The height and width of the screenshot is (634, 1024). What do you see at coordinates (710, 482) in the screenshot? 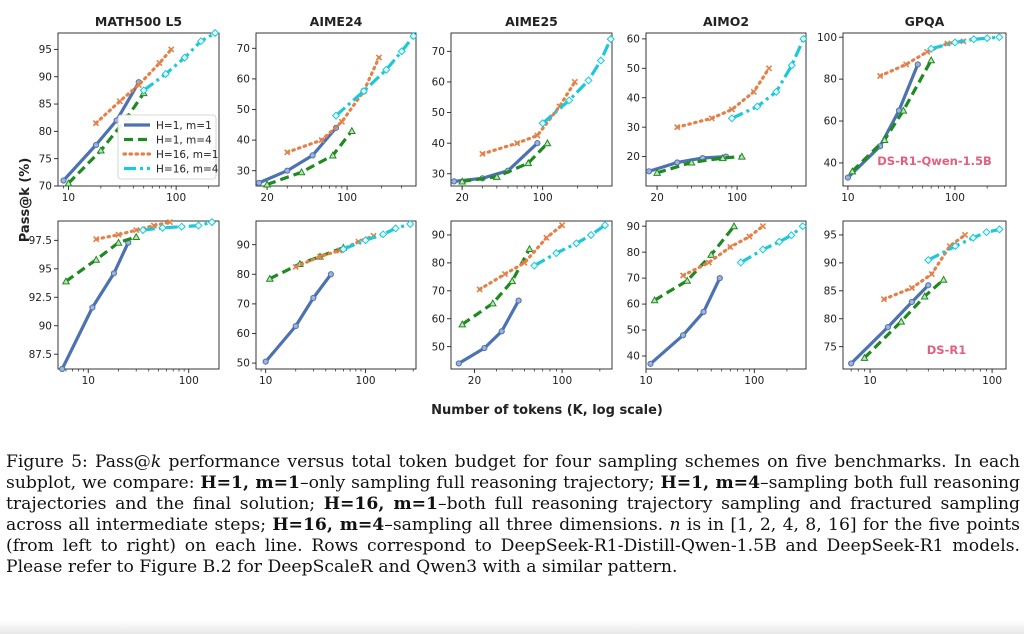
I see `caption-scheme-2: H=1, m=4` at bounding box center [710, 482].